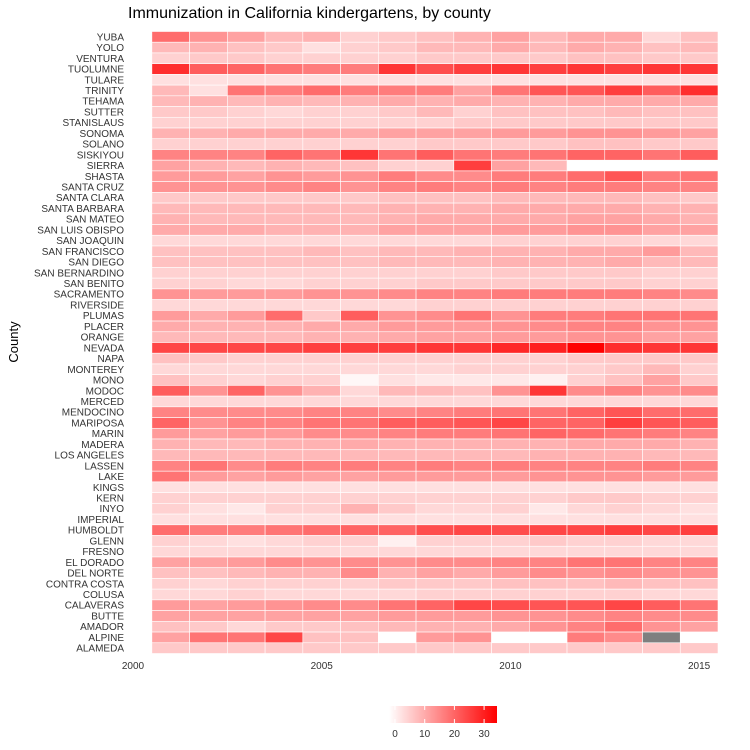 This screenshot has width=750, height=750. Describe the element at coordinates (102, 627) in the screenshot. I see `y-tick-label: AMADOR` at that location.